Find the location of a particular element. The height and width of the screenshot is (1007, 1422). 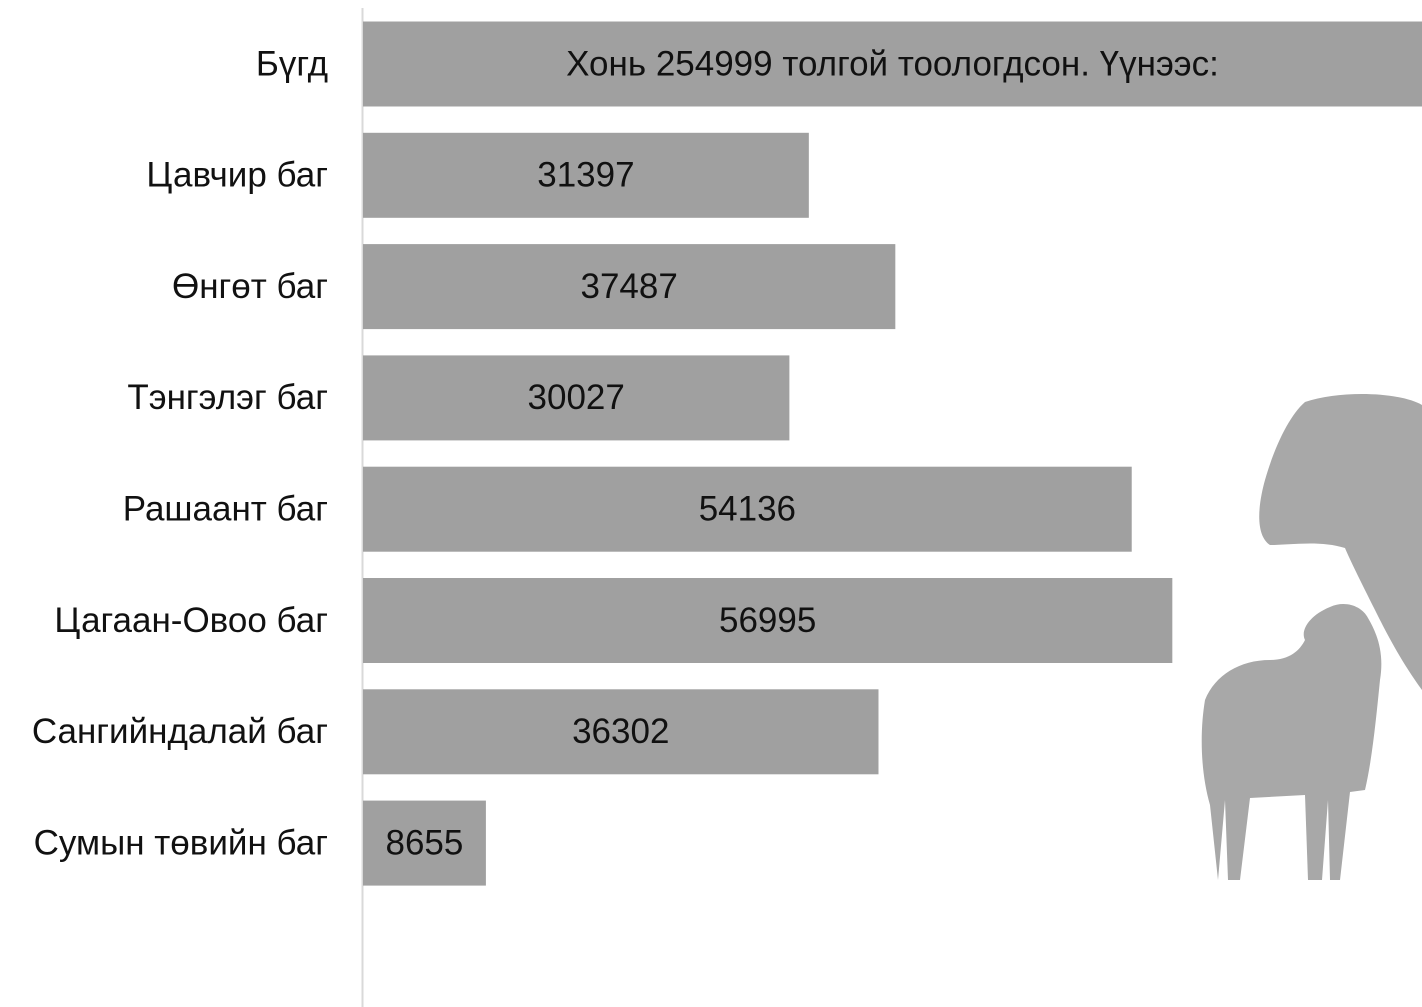

data-label: 31397 is located at coordinates (585, 175).